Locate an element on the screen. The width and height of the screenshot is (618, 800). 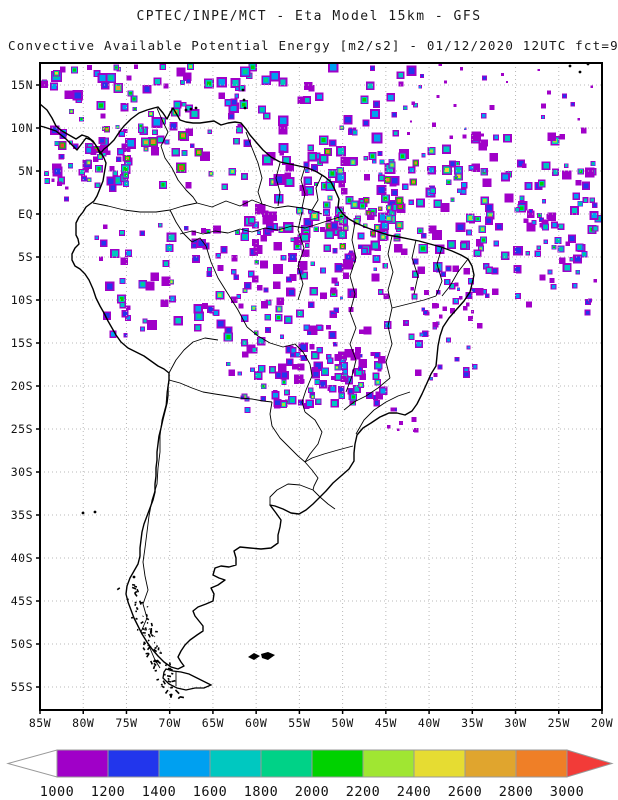
field-region-nw-colombia-venezuela-caribbean is located at coordinates (141, 127).